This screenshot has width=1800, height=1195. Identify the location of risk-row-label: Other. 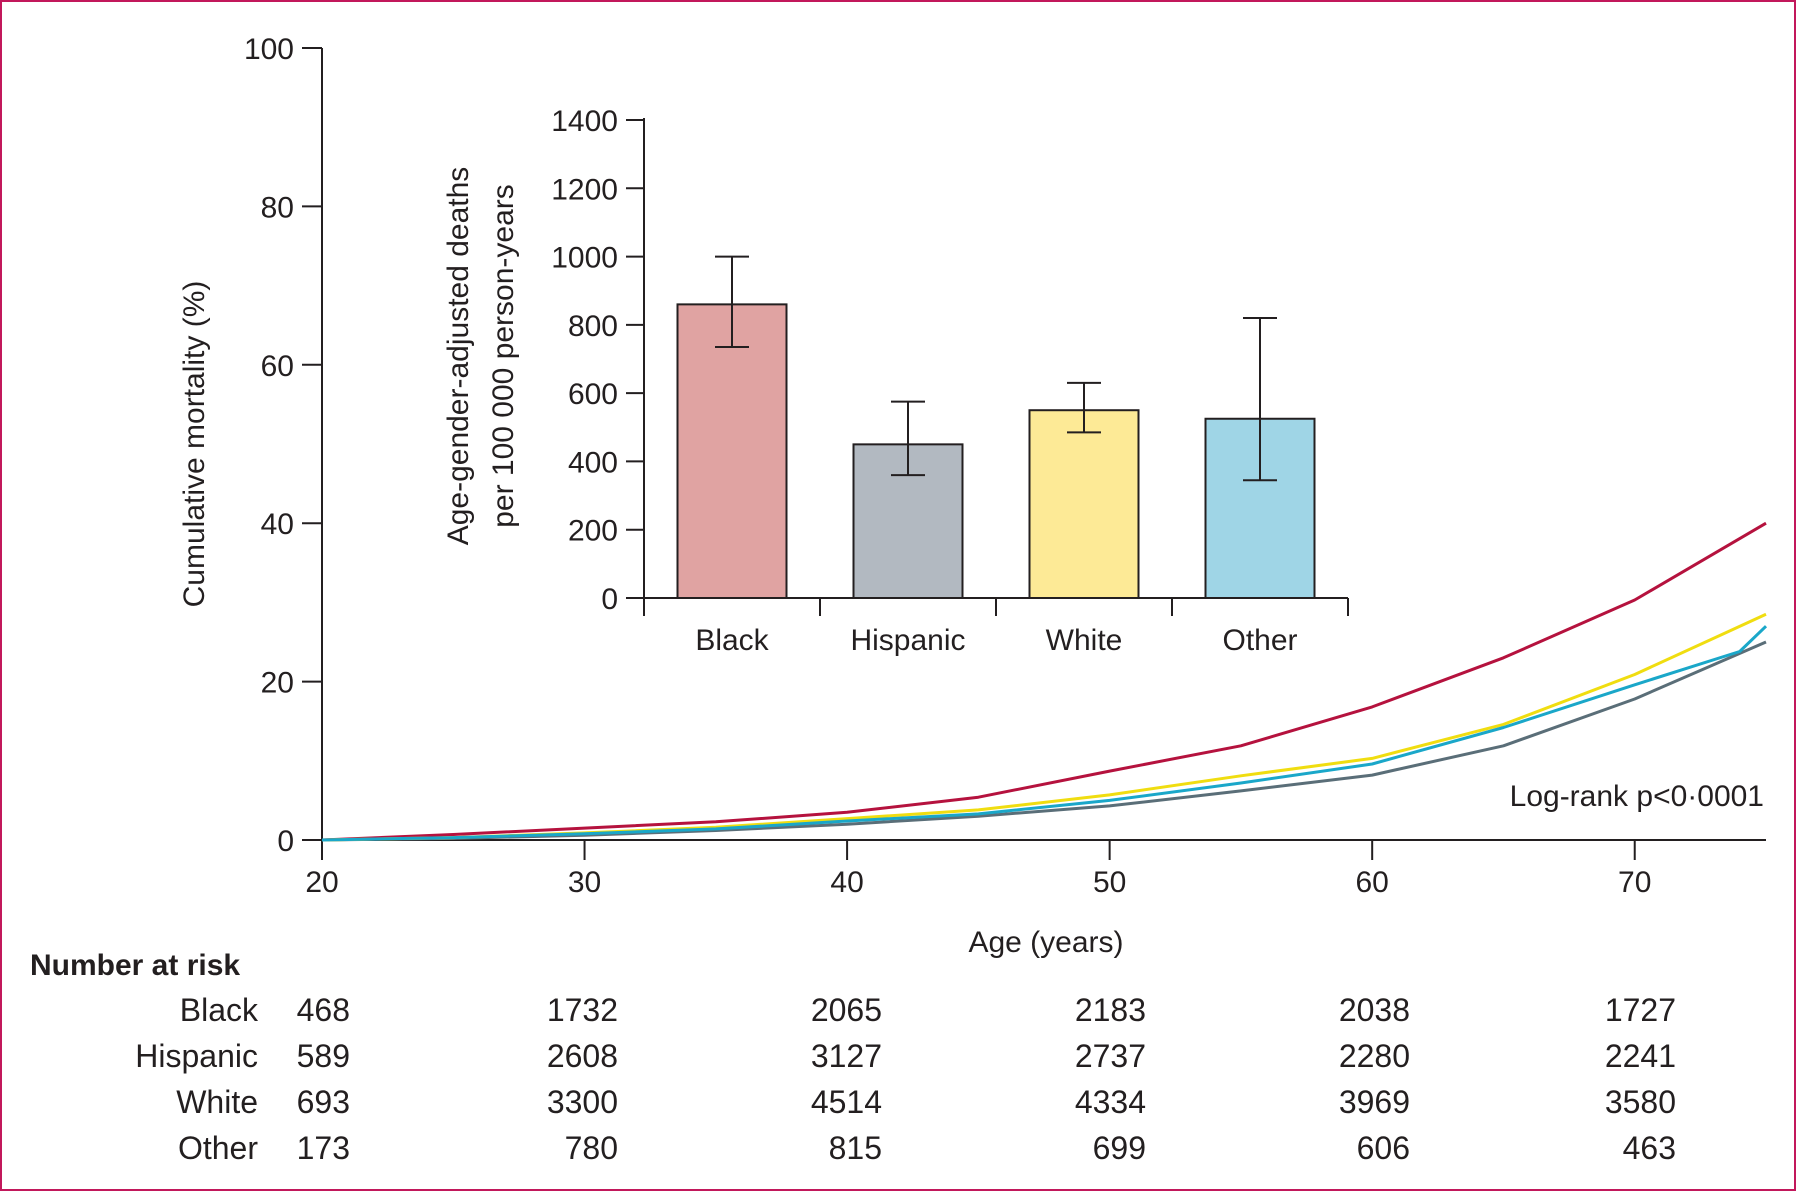
(218, 1148).